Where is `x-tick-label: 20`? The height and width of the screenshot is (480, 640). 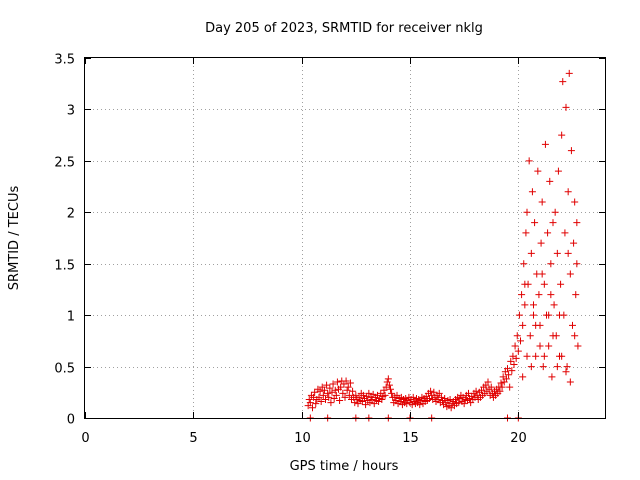
x-tick-label: 20 is located at coordinates (518, 438).